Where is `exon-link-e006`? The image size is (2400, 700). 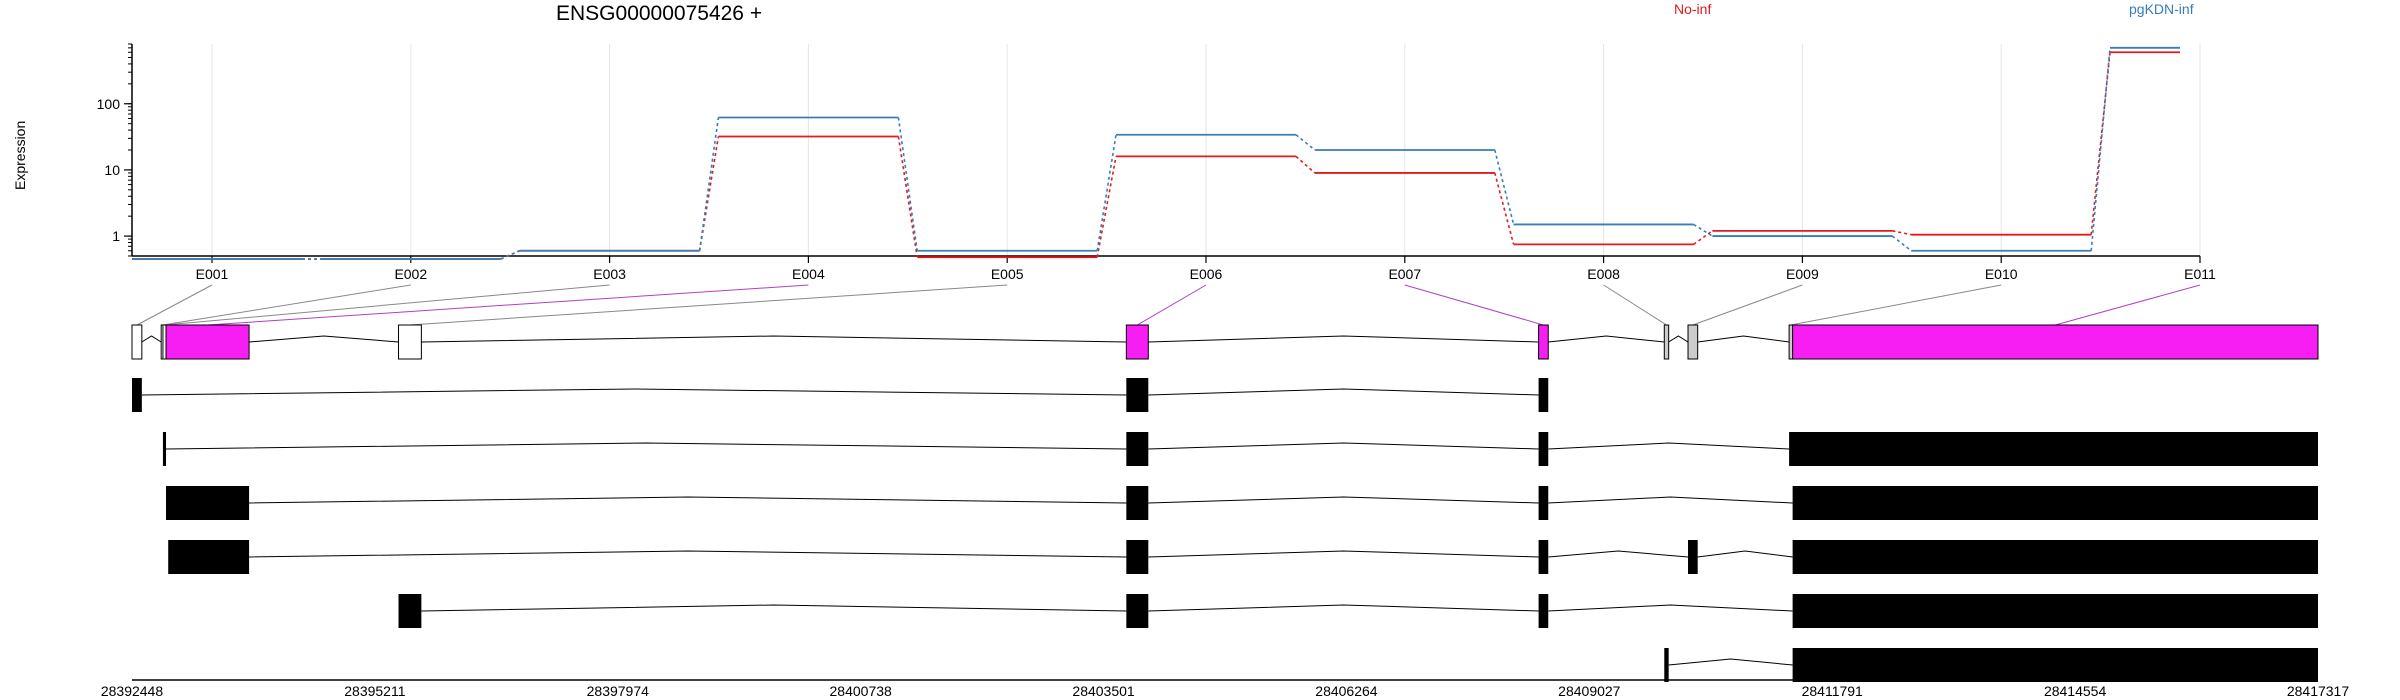 exon-link-e006 is located at coordinates (1172, 305).